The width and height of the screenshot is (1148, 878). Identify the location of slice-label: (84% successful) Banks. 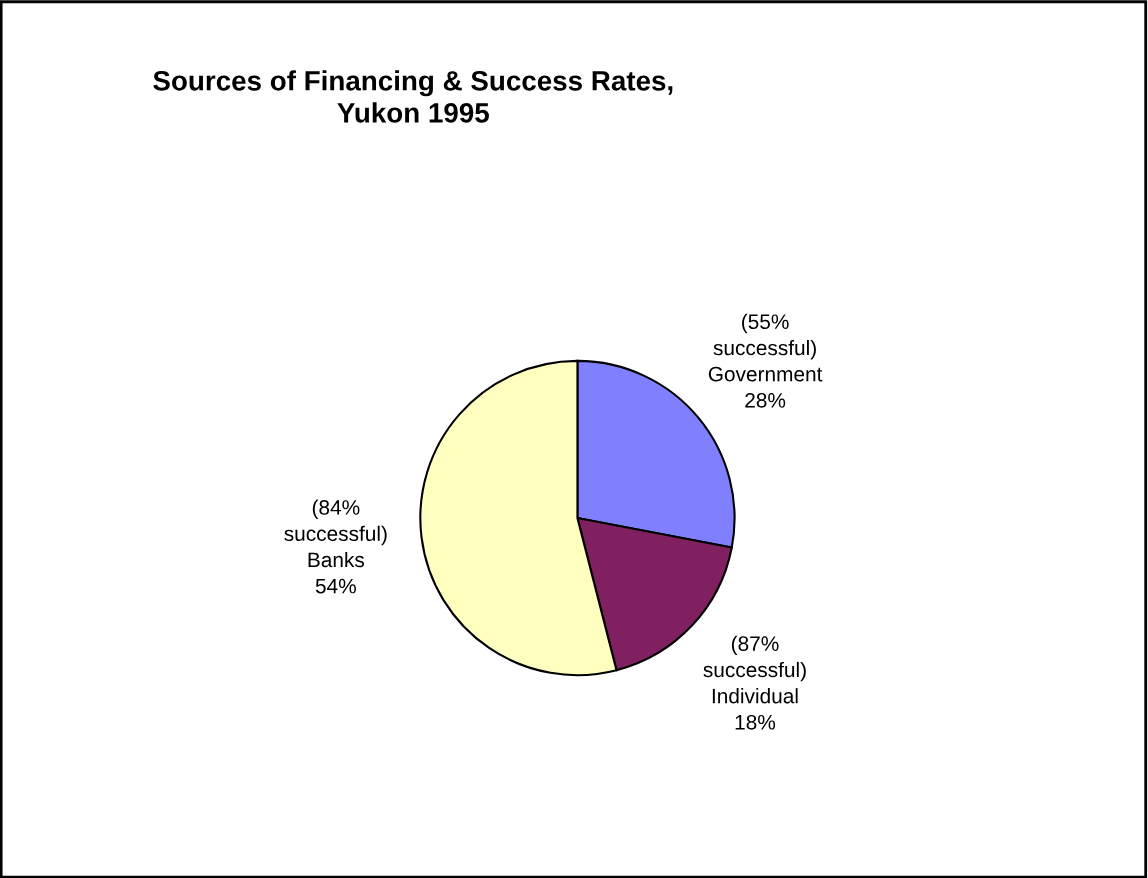
(335, 533).